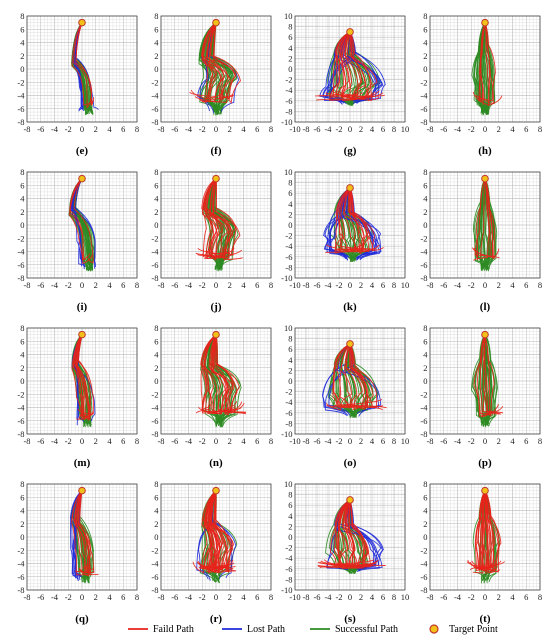 This screenshot has width=550, height=642. What do you see at coordinates (109, 129) in the screenshot?
I see `x-tick-label: 4` at bounding box center [109, 129].